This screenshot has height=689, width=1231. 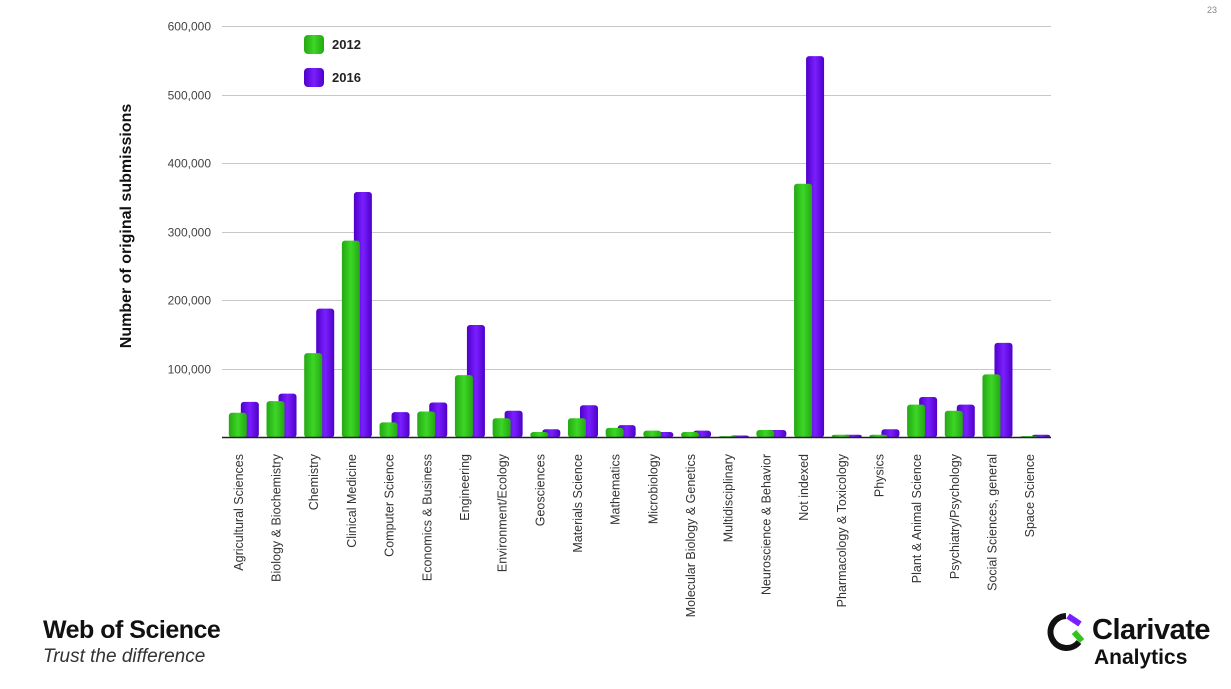 I want to click on x-tick-label: Computer Science, so click(x=390, y=505).